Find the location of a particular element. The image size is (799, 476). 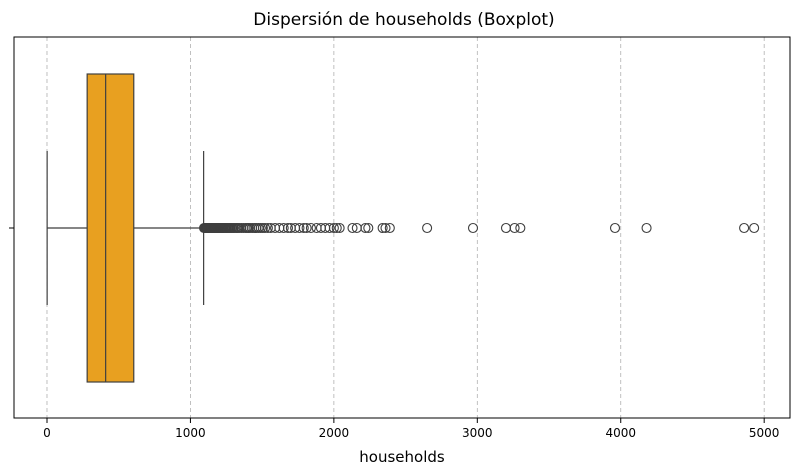

x-tick-label: 0 is located at coordinates (47, 433).